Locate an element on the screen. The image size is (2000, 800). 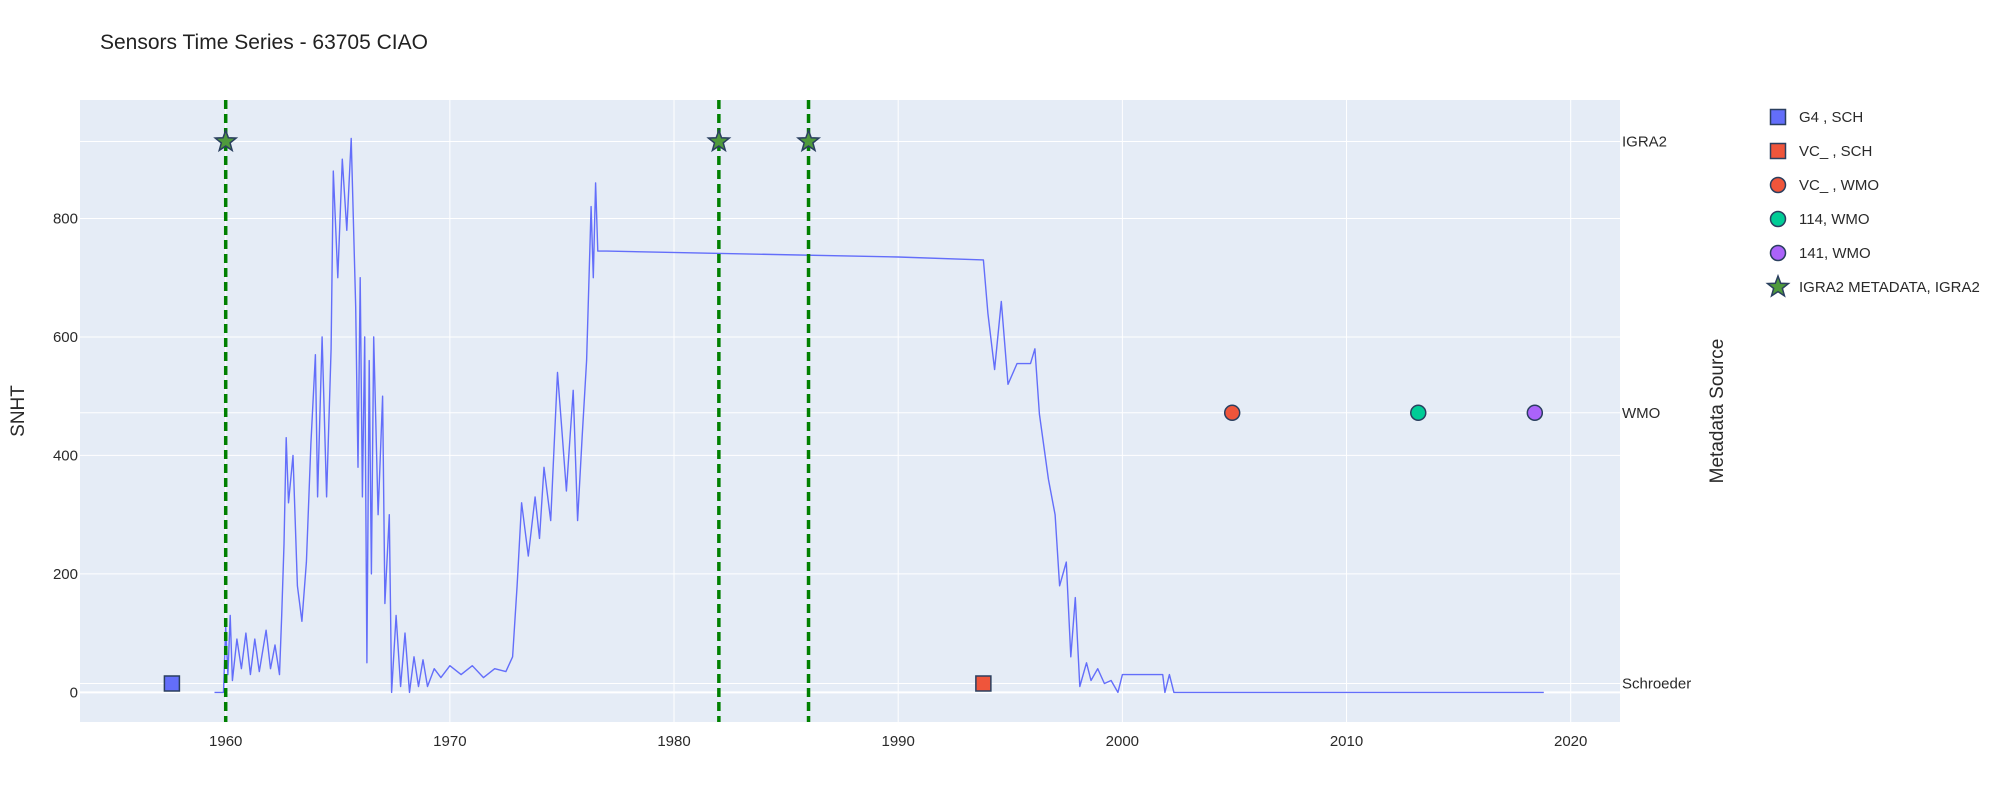
legend-label: IGRA2 METADATA, IGRA2 is located at coordinates (1889, 287).